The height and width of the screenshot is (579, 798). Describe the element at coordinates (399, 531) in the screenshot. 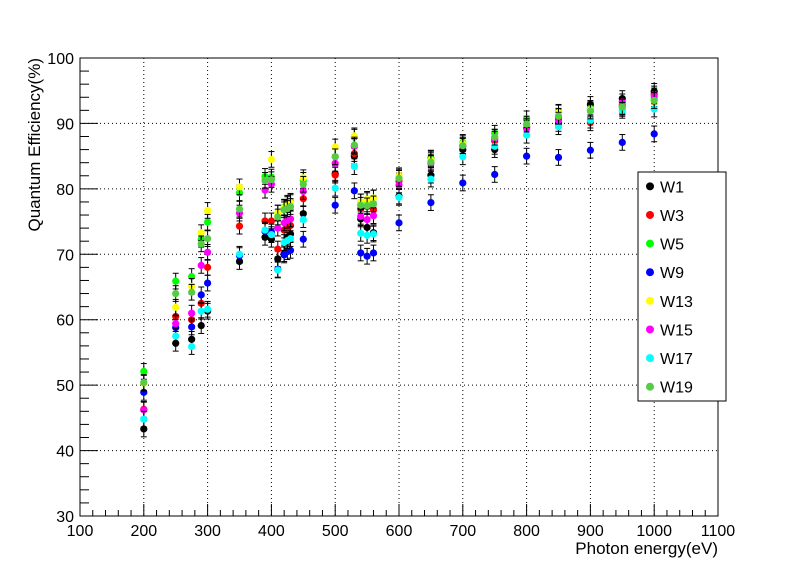

I see `x-tick-label: 600` at that location.